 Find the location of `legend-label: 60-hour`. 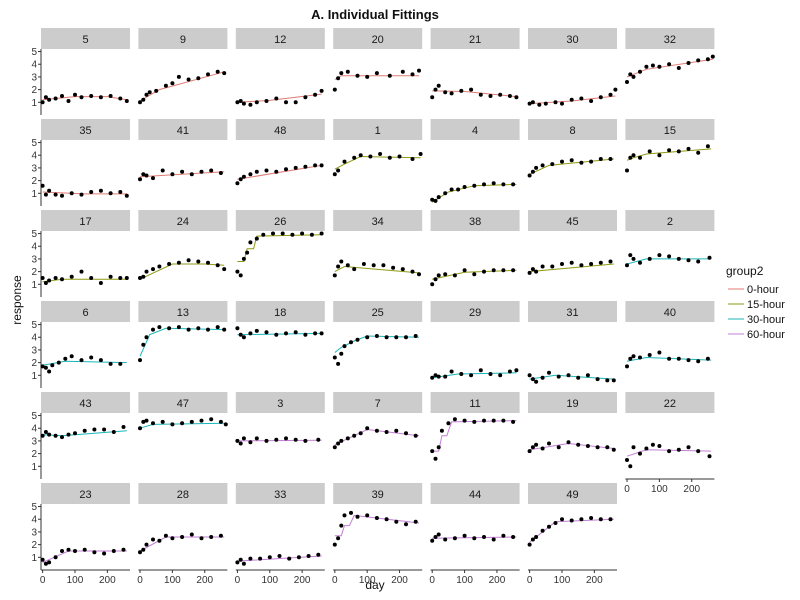

legend-label: 60-hour is located at coordinates (766, 335).